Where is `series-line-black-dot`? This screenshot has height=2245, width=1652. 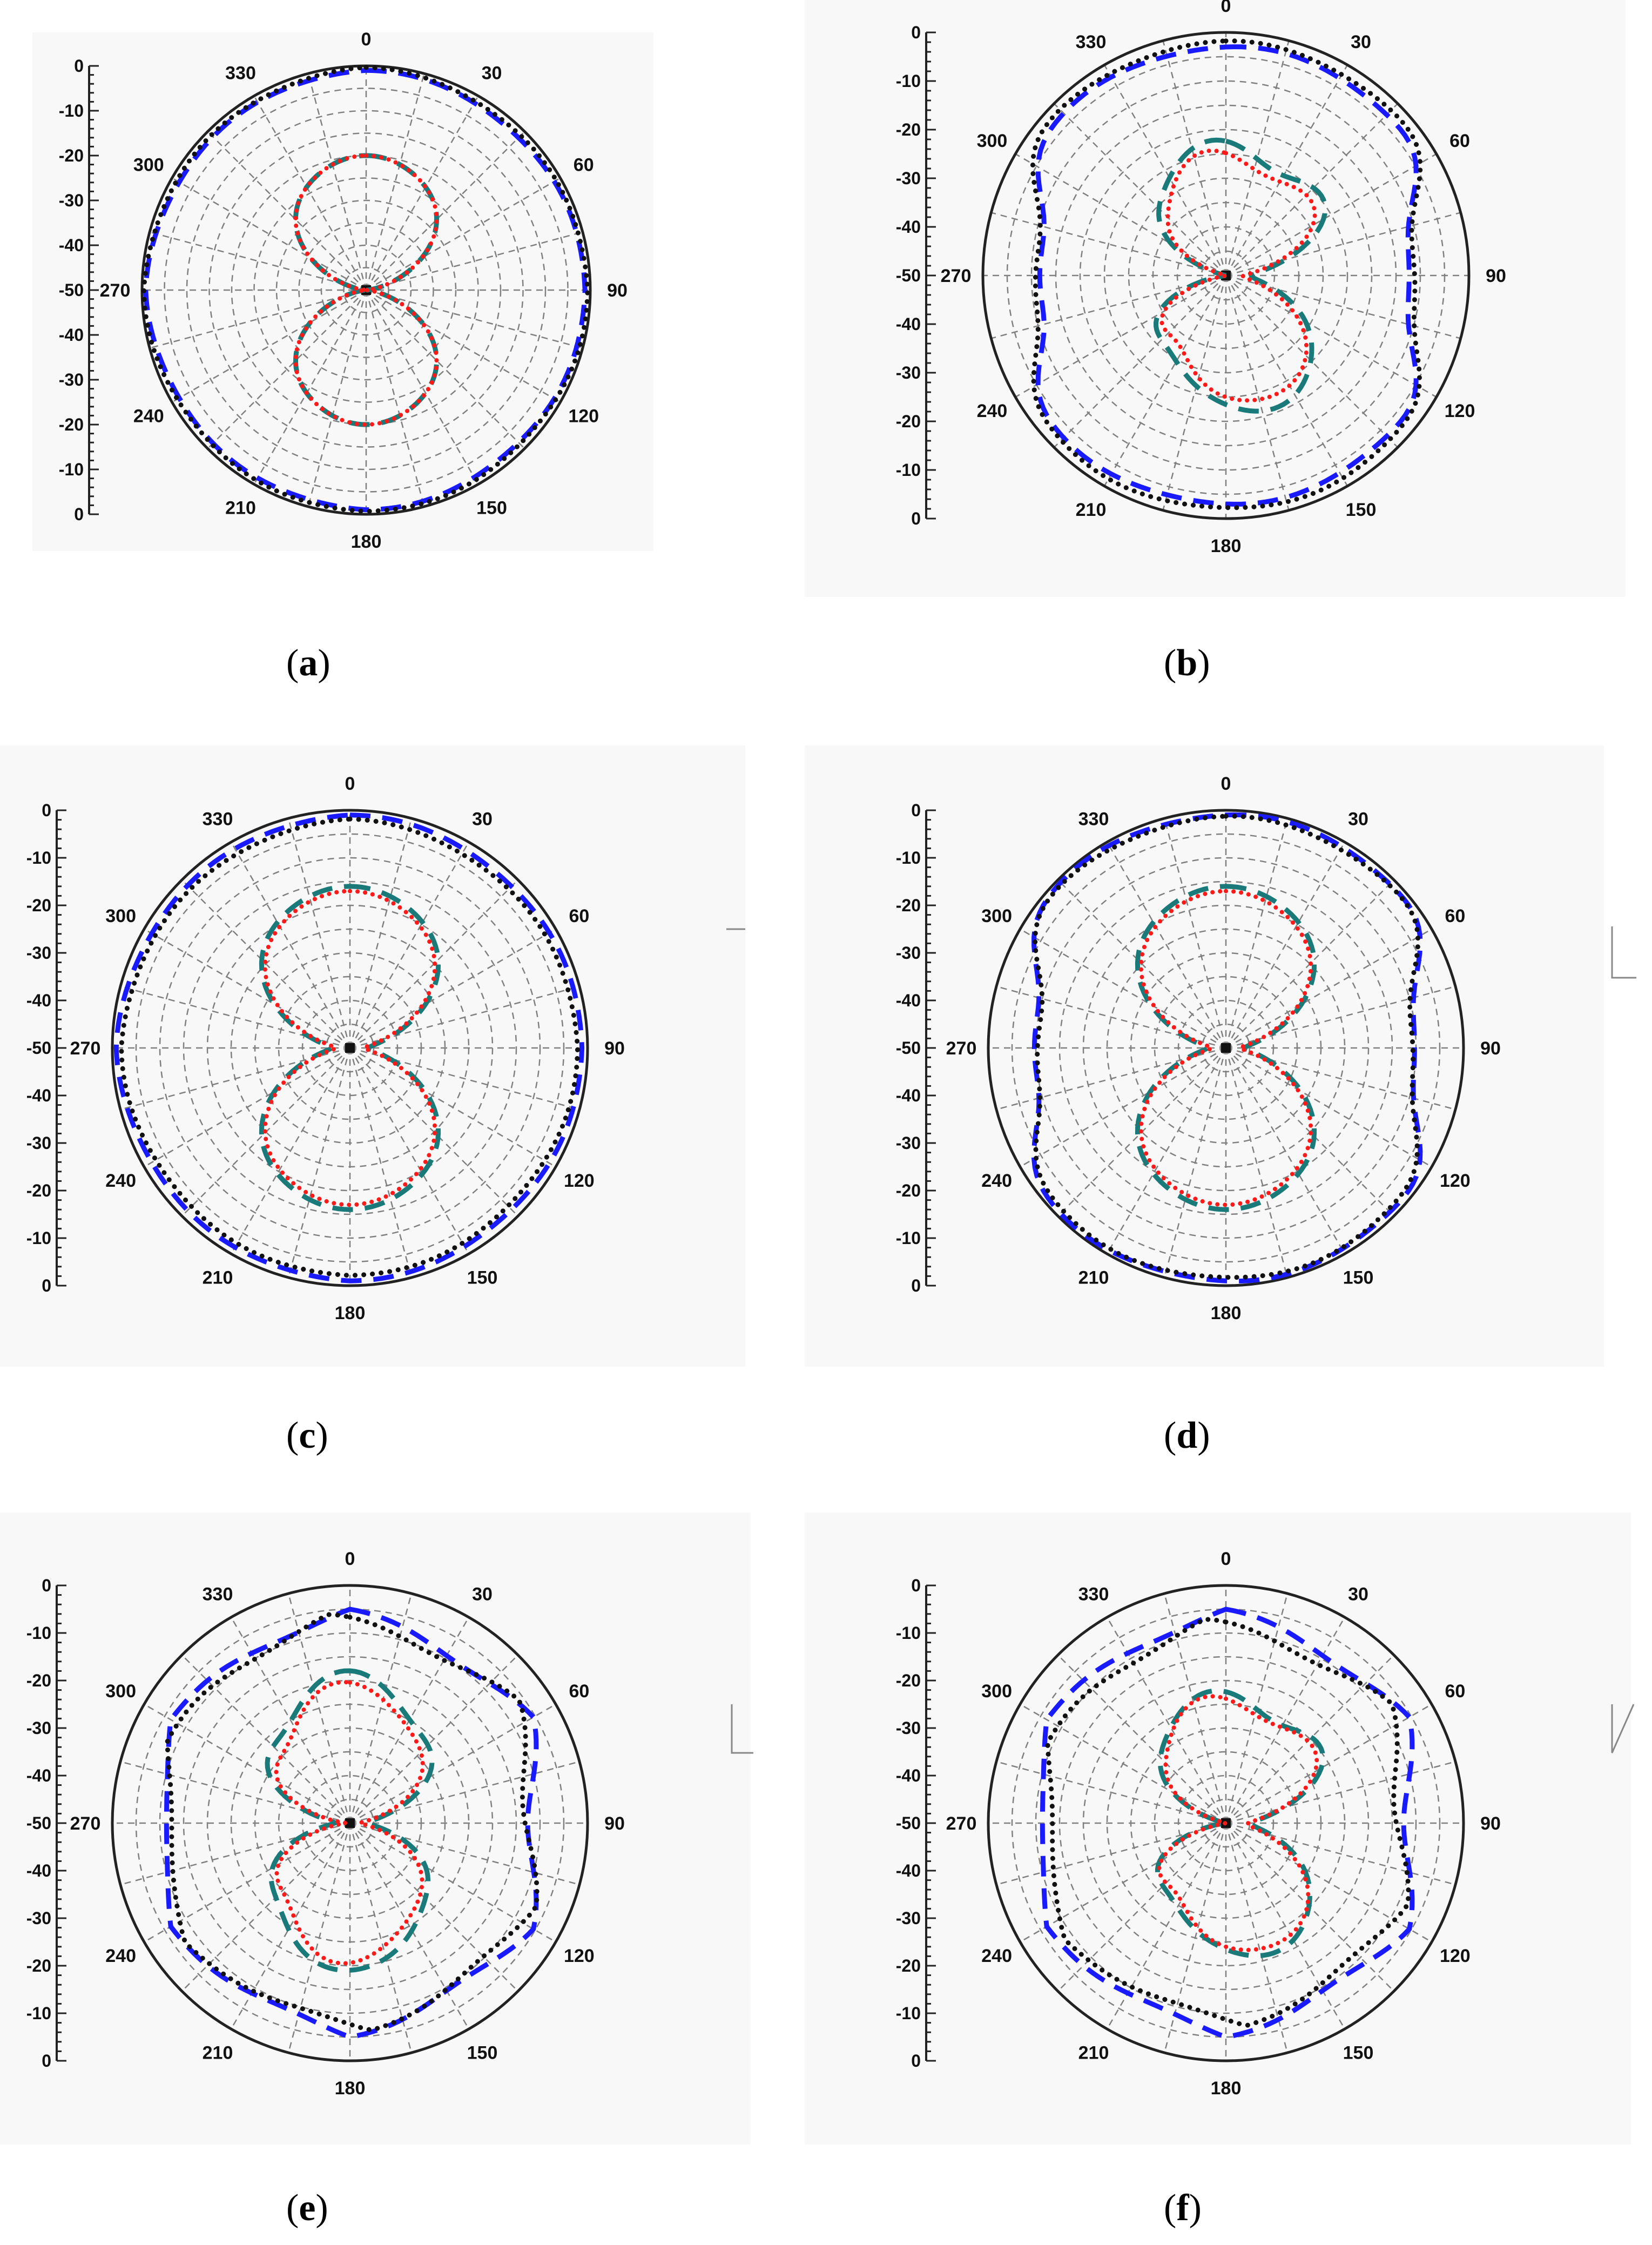
series-line-black-dot is located at coordinates (350, 1047).